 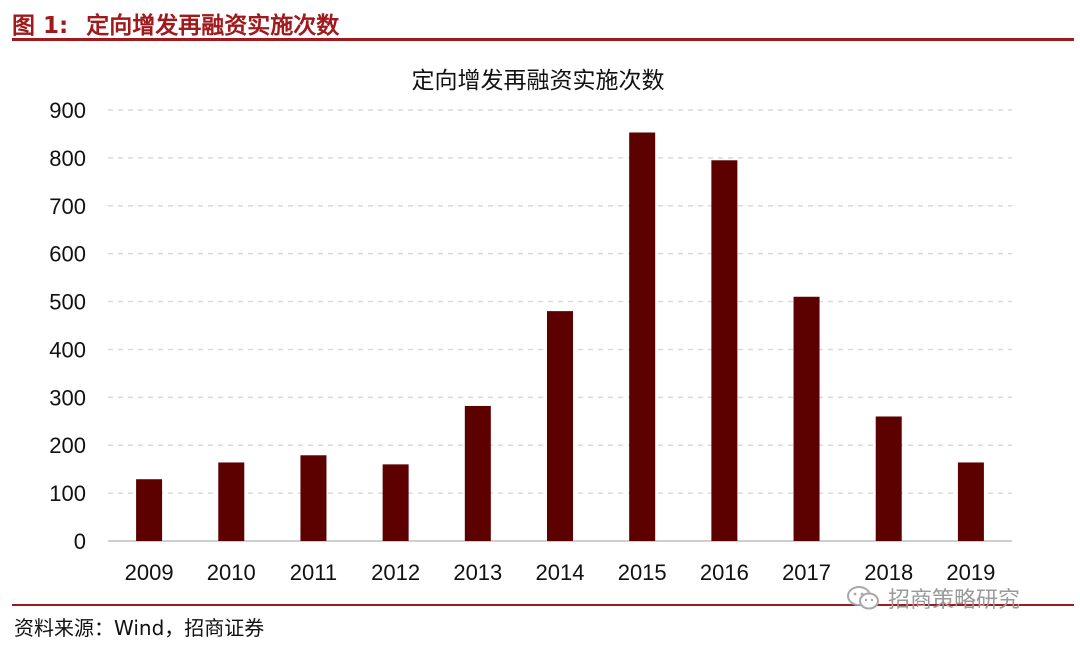 I want to click on bar-2011, so click(x=313, y=498).